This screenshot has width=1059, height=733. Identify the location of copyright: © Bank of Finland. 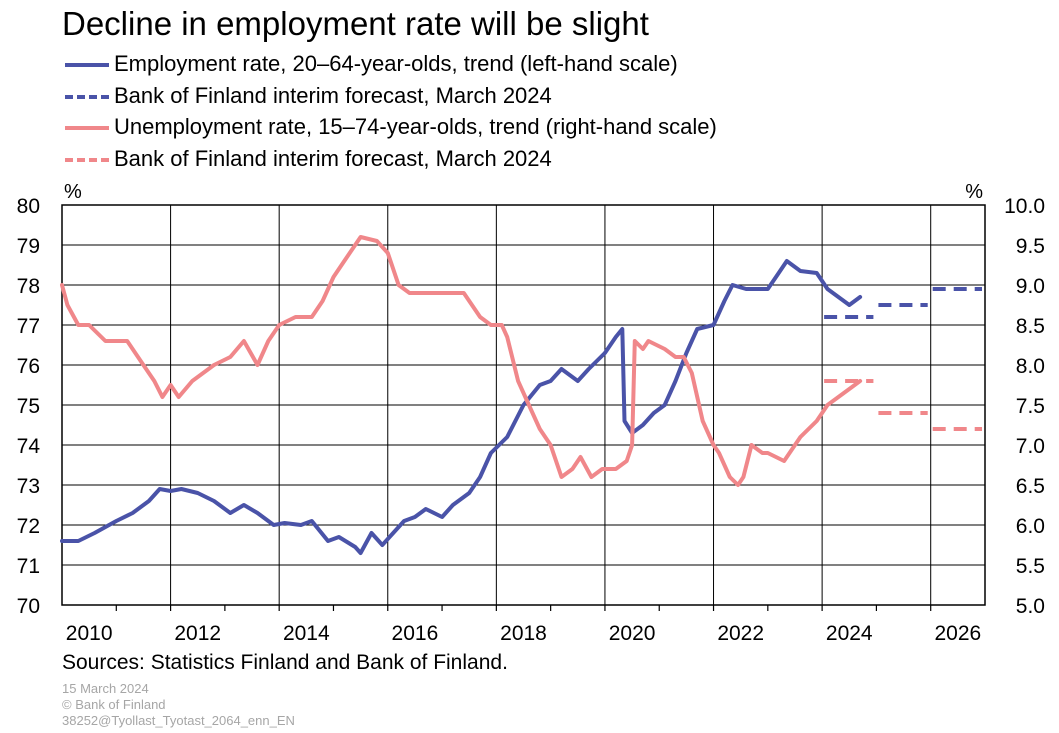
(114, 704).